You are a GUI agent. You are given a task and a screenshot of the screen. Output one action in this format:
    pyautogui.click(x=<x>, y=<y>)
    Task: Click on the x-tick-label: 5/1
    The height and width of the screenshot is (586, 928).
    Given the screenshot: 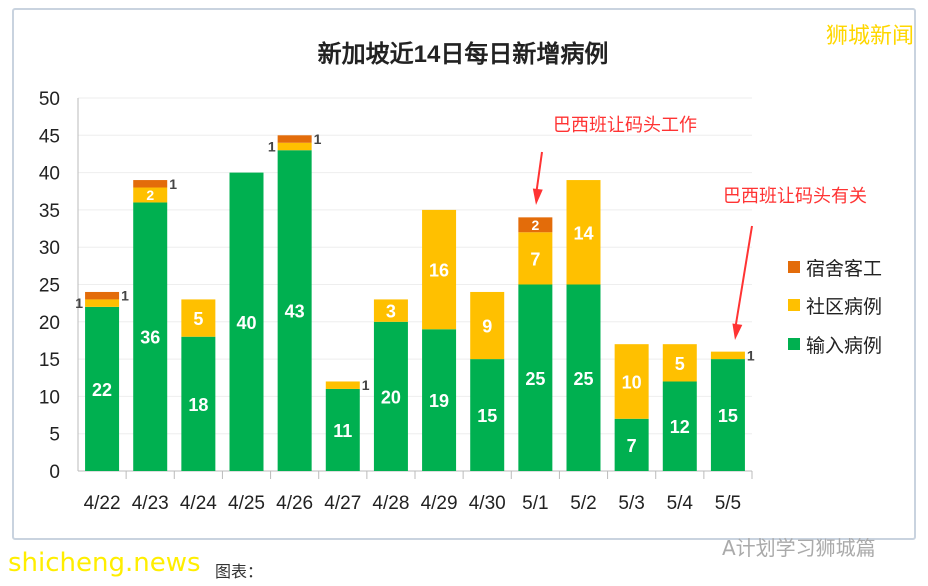 What is the action you would take?
    pyautogui.click(x=535, y=503)
    